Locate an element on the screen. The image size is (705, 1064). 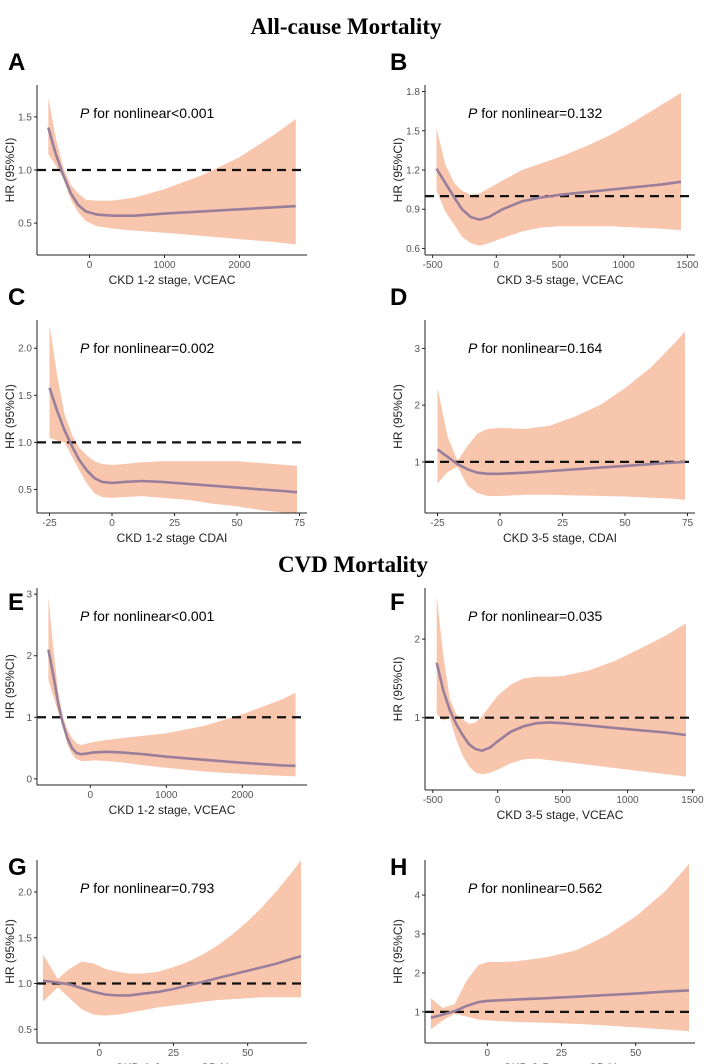
panel-h-p-annotation: P for nonlinear=0.562 is located at coordinates (535, 888).